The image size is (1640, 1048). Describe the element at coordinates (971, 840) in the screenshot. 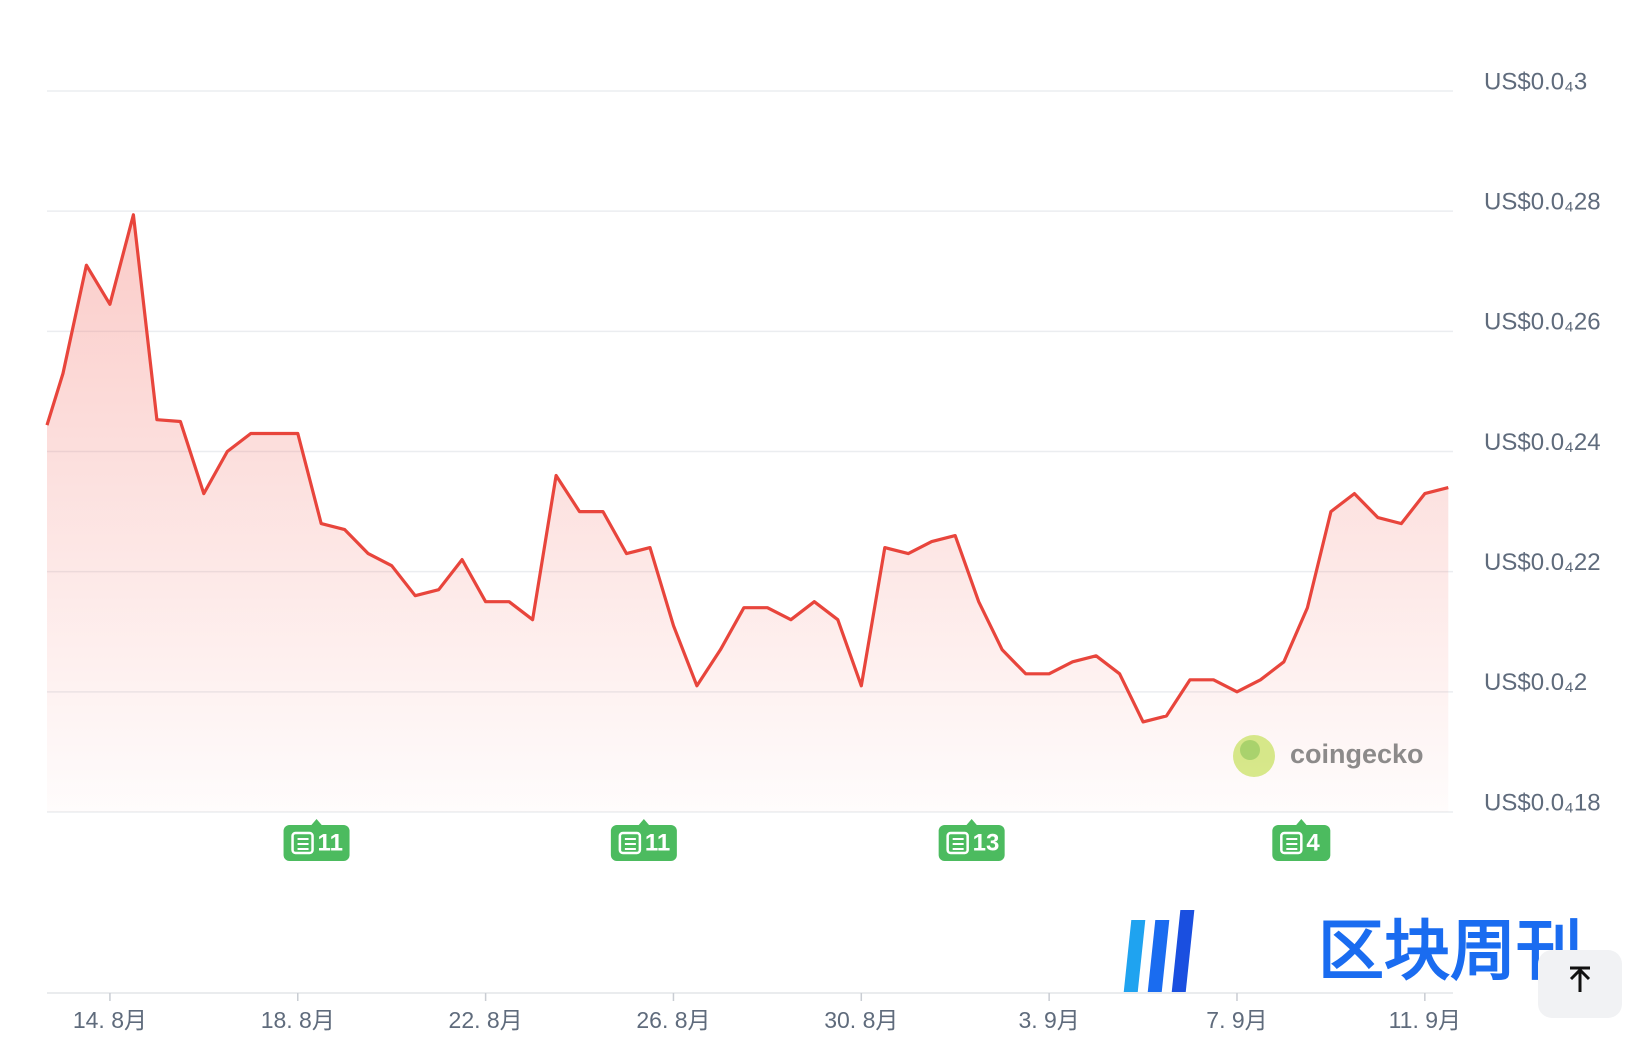

I see `news-badge: 13` at that location.